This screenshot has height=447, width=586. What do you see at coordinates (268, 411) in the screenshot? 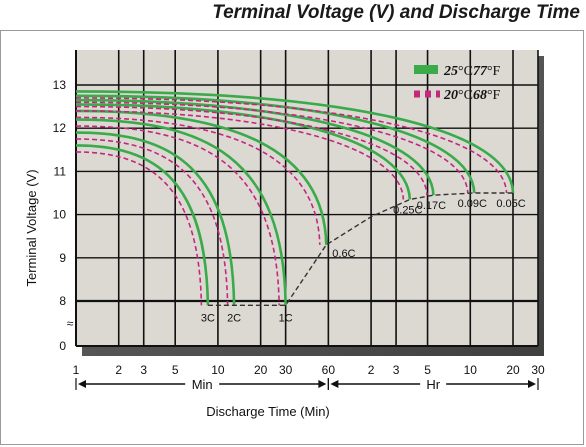
I see `x-axis-label: Discharge Time (Min)` at bounding box center [268, 411].